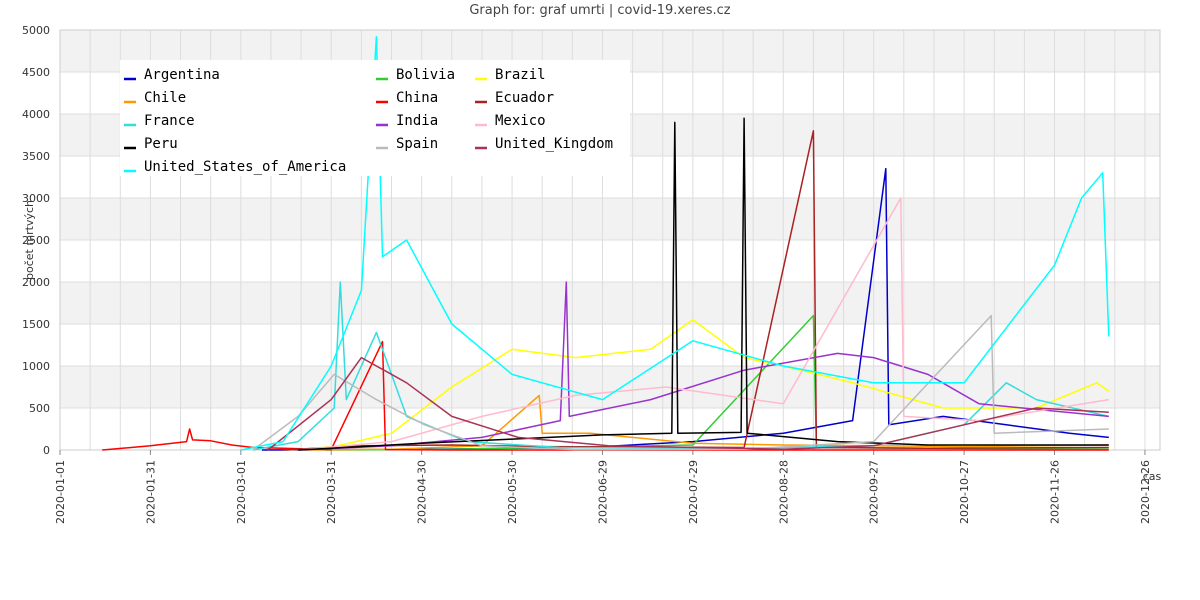 The image size is (1200, 600). I want to click on legend-label: Mexico, so click(520, 121).